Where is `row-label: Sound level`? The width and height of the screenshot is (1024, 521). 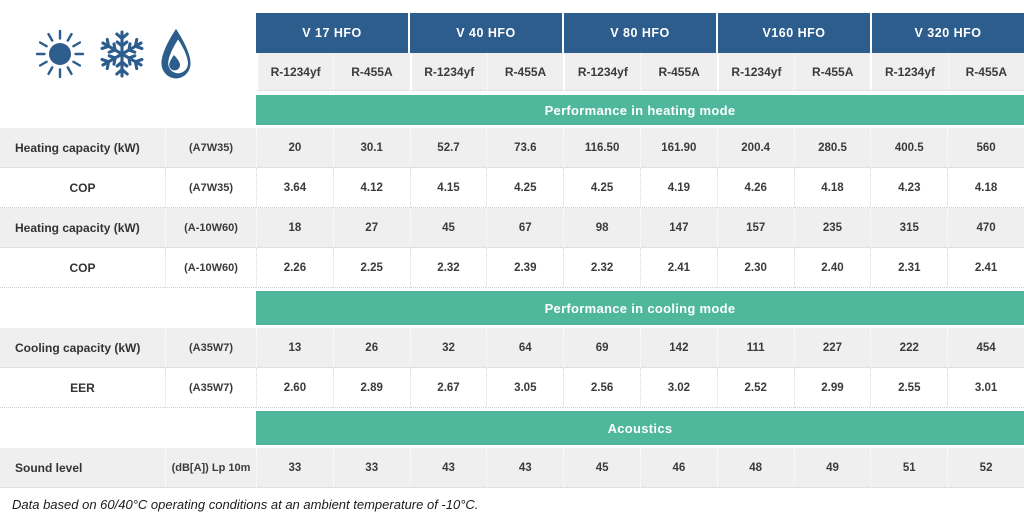 row-label: Sound level is located at coordinates (82, 468).